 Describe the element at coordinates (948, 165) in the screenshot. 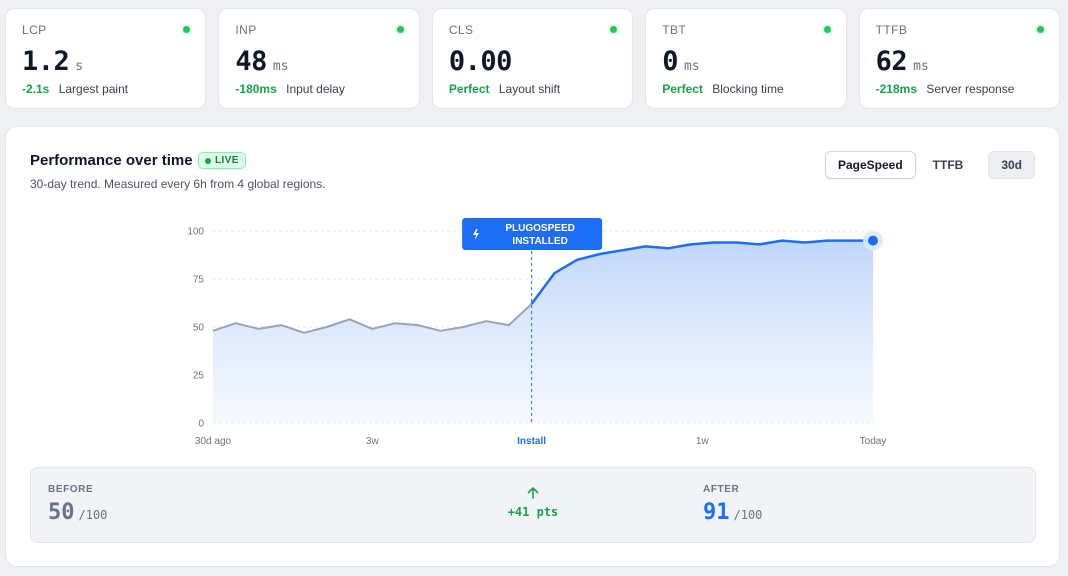

I see `tab-ttfb: TTFB` at that location.